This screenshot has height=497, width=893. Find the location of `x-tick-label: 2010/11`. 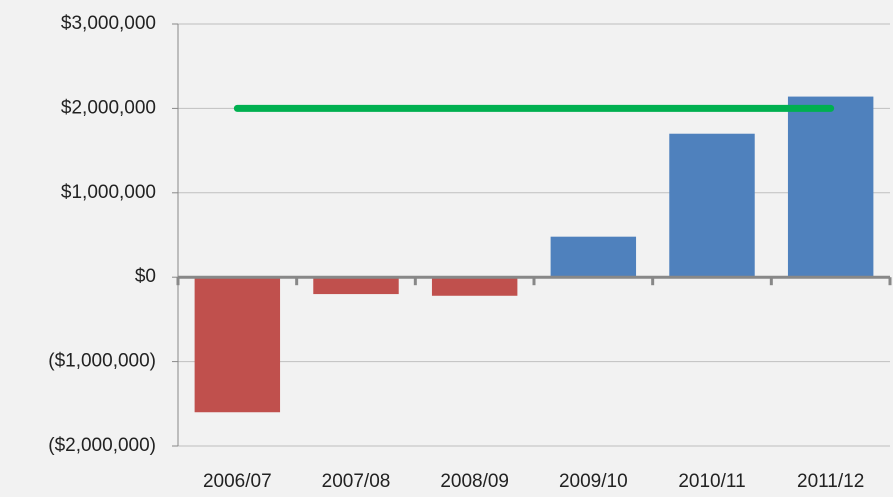

x-tick-label: 2010/11 is located at coordinates (711, 481).